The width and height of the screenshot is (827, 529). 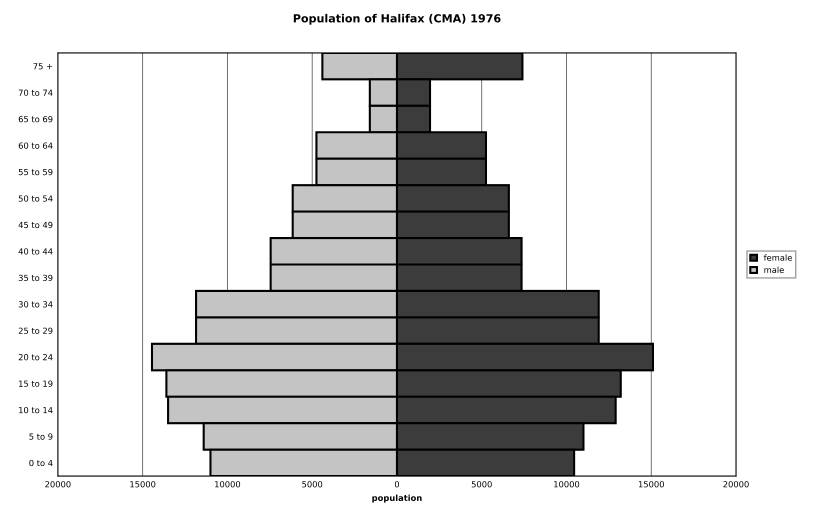 I want to click on y-tick-label: 70 to 74, so click(x=35, y=93).